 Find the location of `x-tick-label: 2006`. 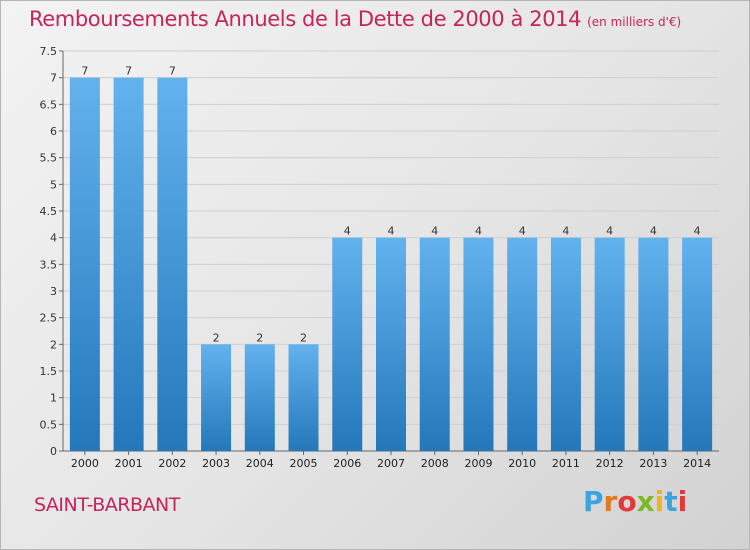

x-tick-label: 2006 is located at coordinates (347, 463).